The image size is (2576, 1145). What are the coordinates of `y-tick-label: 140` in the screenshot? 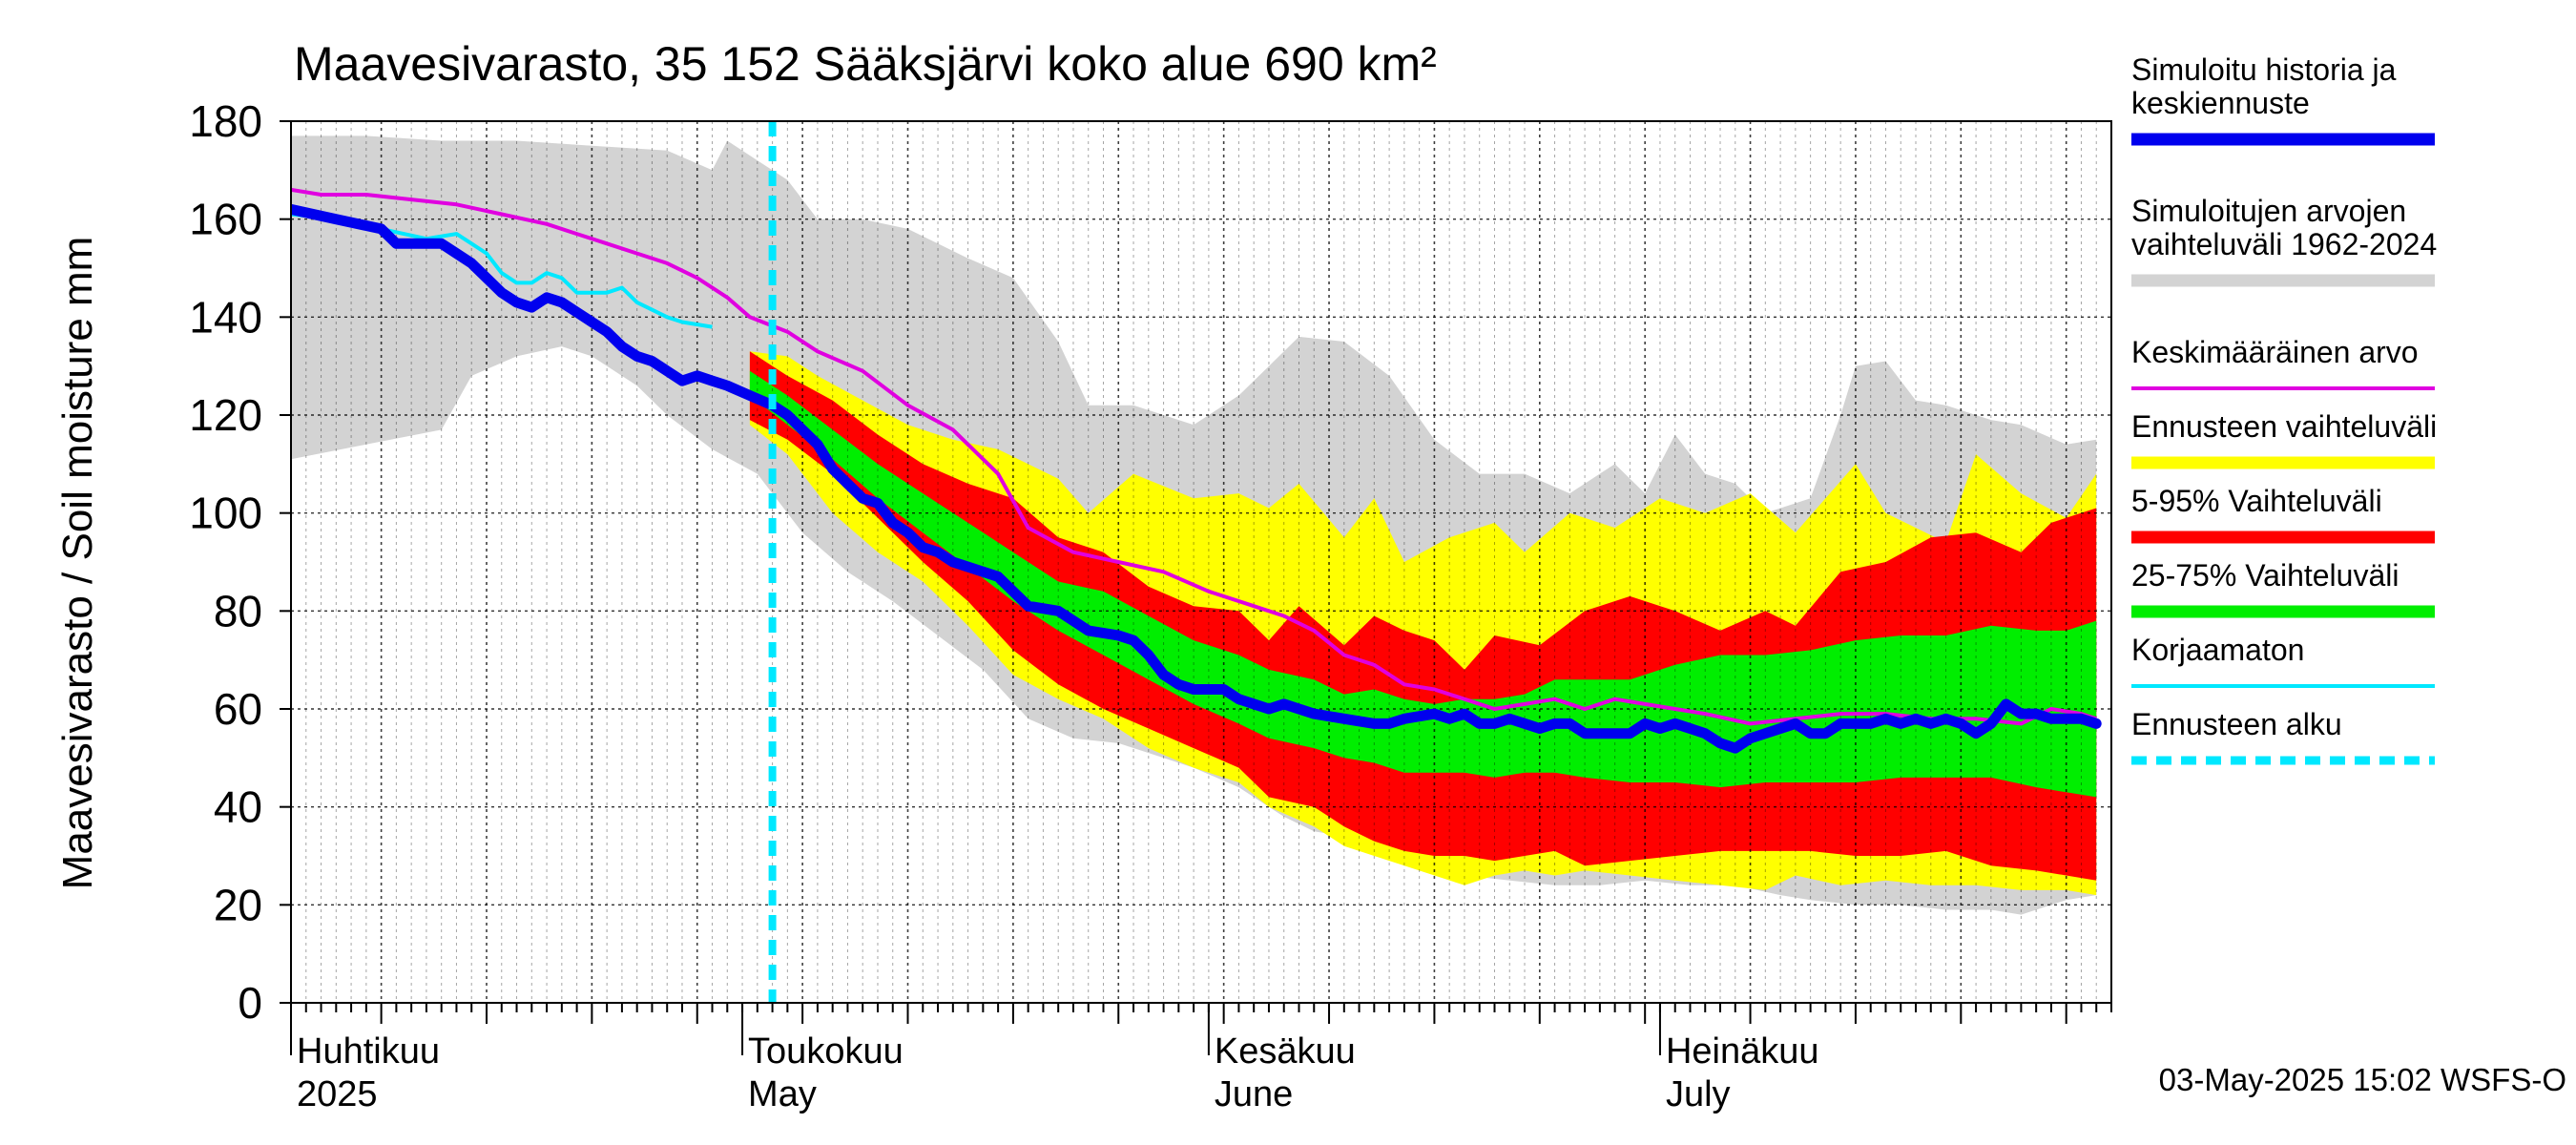 It's located at (225, 317).